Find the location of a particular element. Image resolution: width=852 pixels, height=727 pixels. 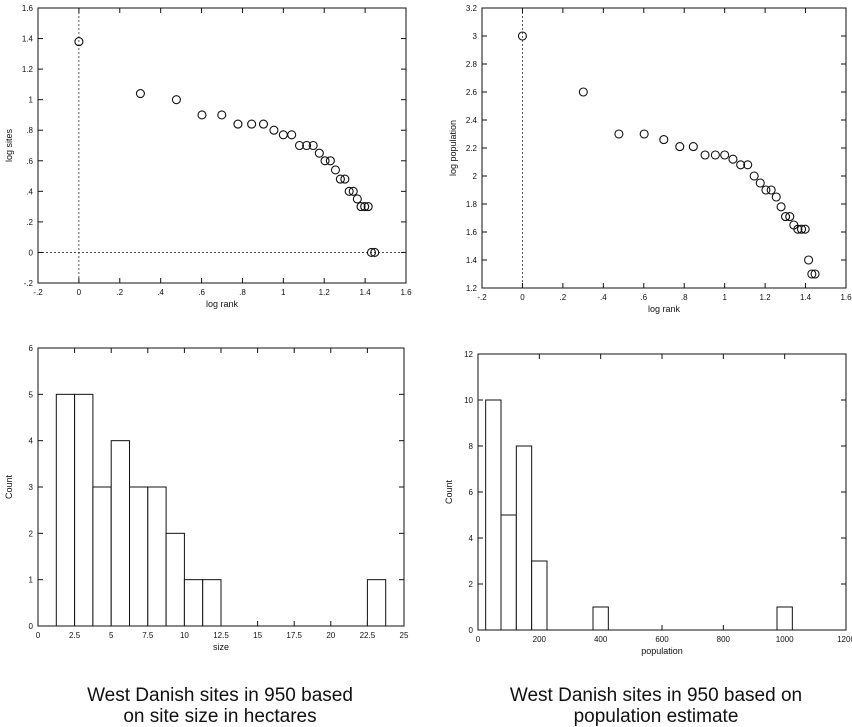

size-hist-xtick-label: 17.5 is located at coordinates (294, 635).